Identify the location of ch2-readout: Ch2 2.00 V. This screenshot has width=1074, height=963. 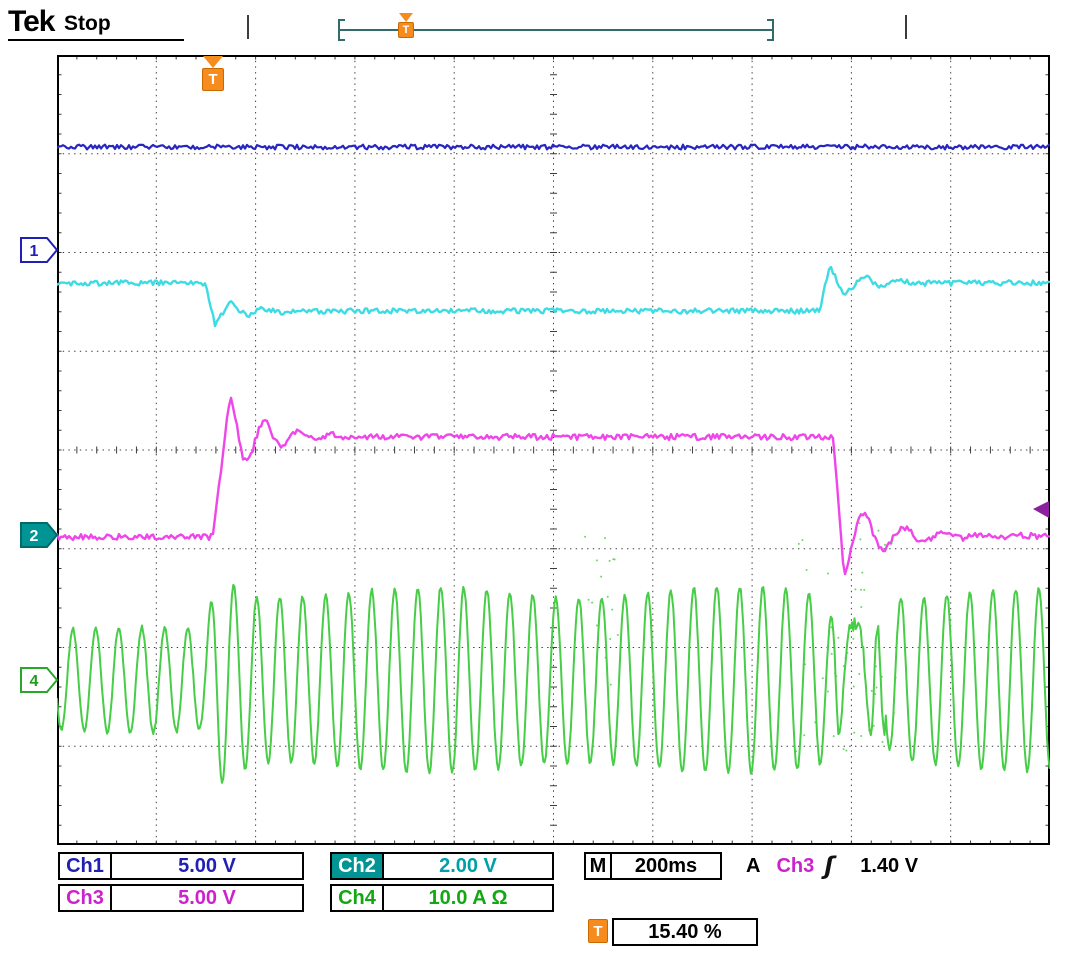
(442, 866).